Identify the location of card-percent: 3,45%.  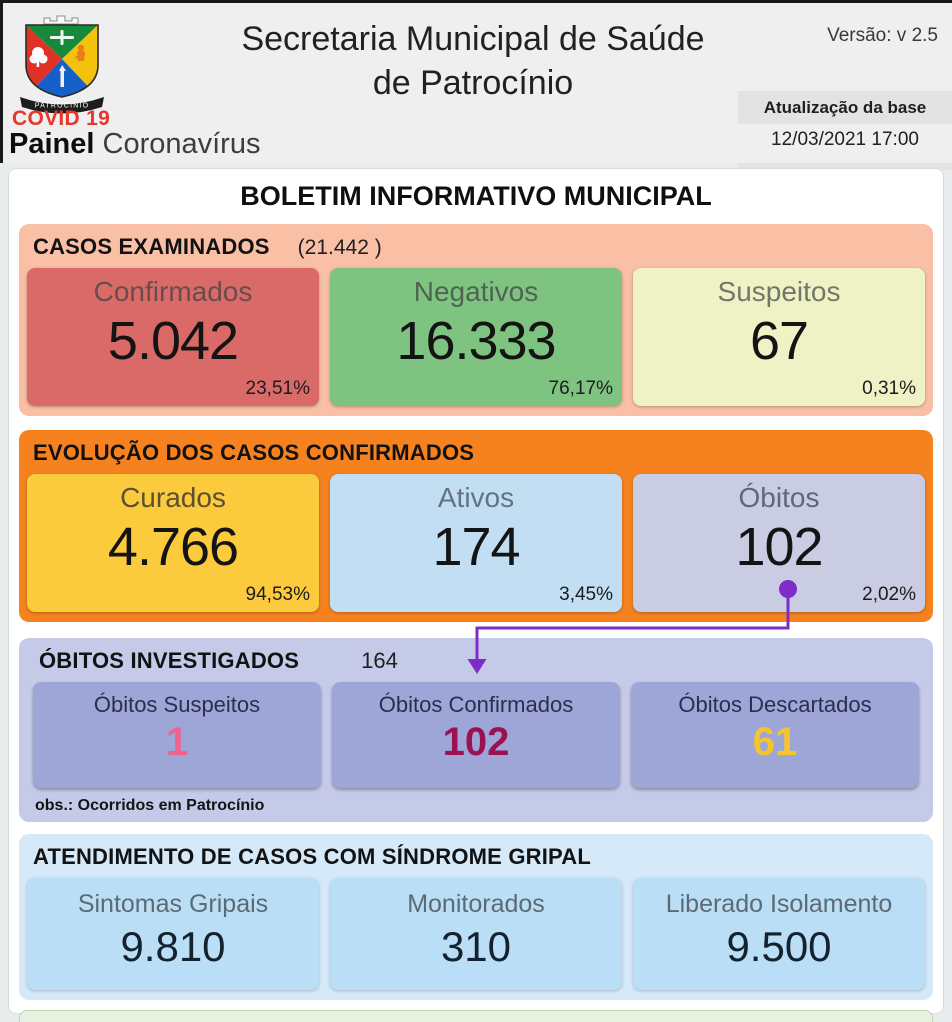
(586, 594).